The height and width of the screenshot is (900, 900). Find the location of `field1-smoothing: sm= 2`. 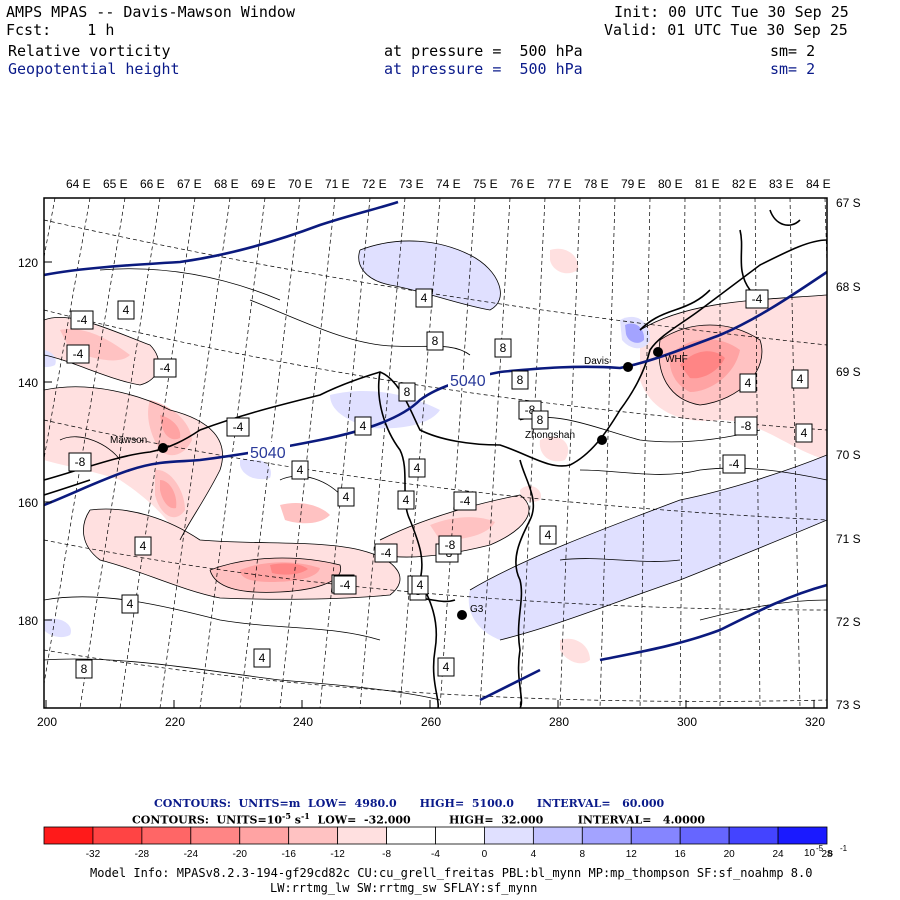

field1-smoothing: sm= 2 is located at coordinates (793, 51).